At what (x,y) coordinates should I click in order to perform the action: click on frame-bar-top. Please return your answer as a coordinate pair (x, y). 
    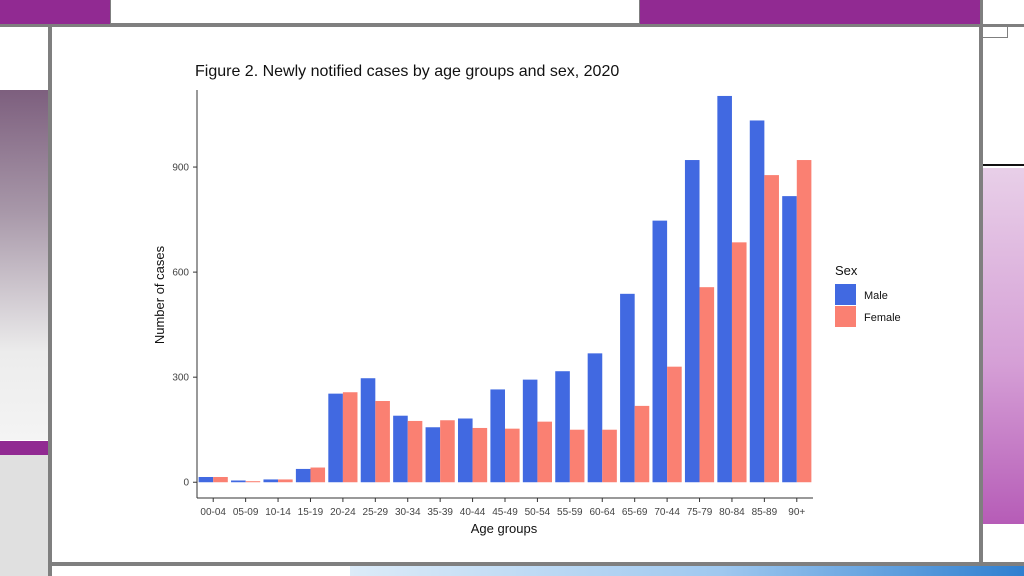
    Looking at the image, I should click on (512, 25).